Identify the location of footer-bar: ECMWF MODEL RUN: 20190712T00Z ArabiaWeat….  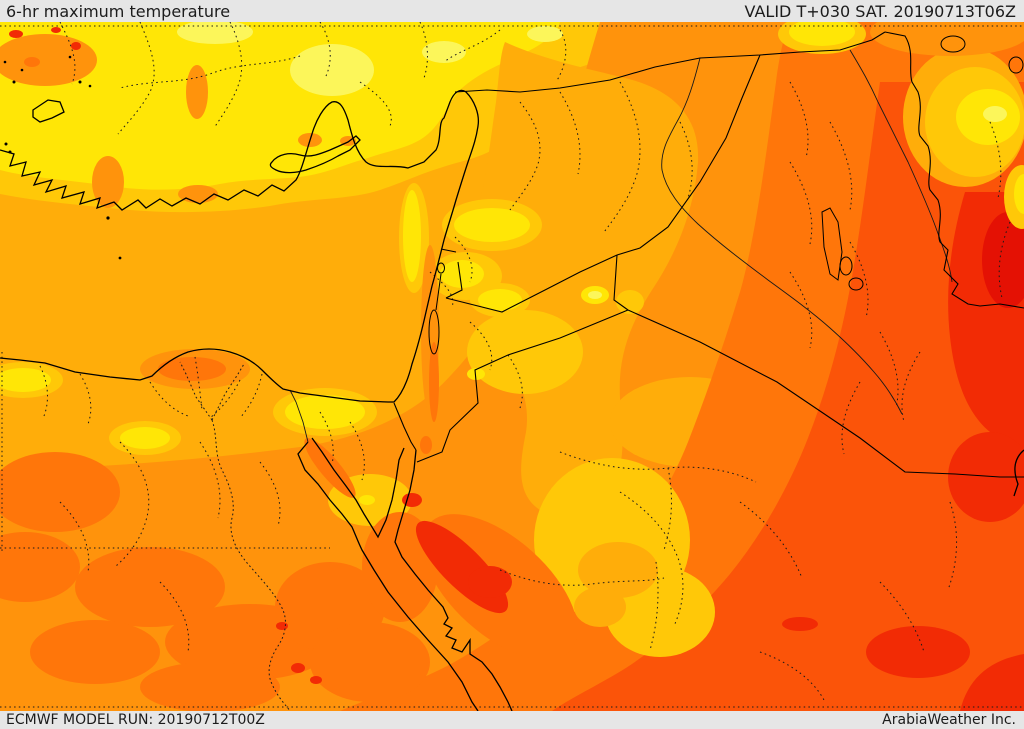
(512, 720).